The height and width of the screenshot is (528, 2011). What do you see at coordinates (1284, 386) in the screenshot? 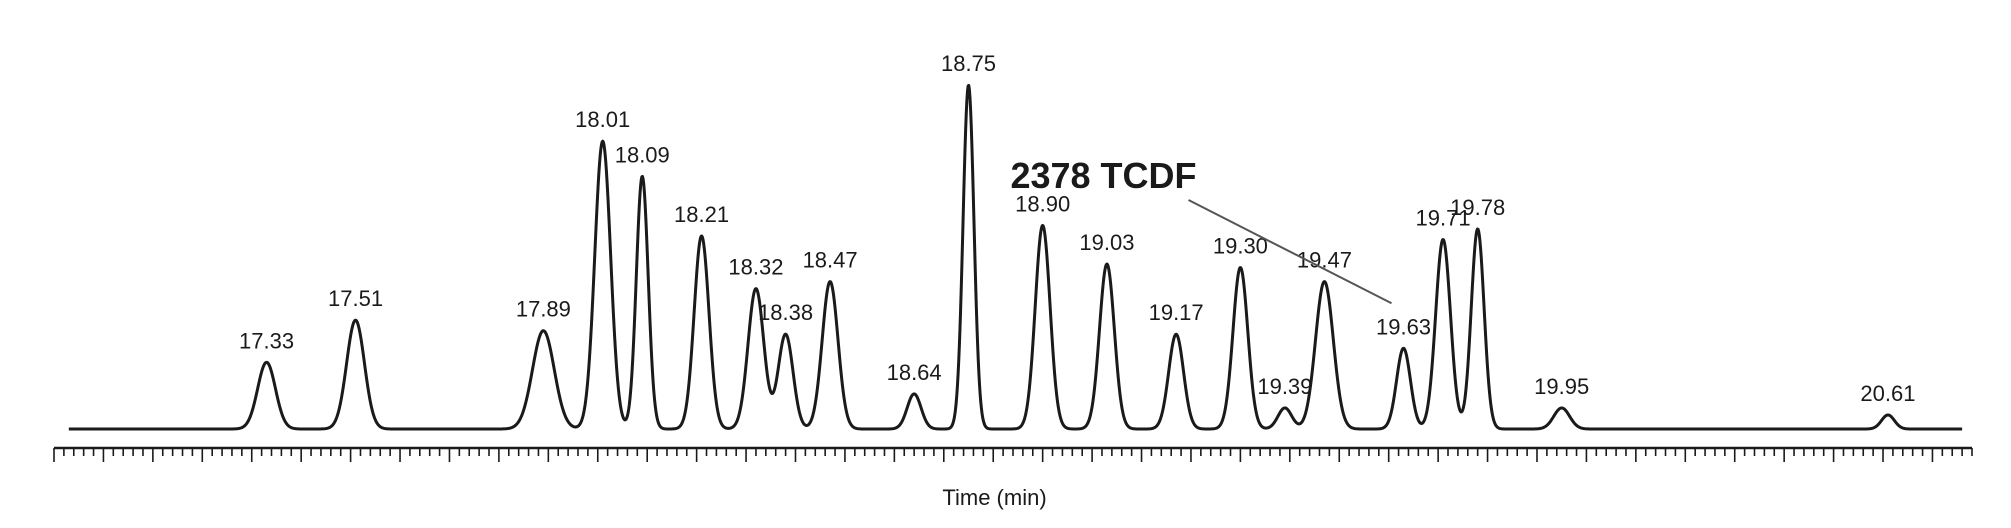
I see `peak-label-19-39: 19.39` at bounding box center [1284, 386].